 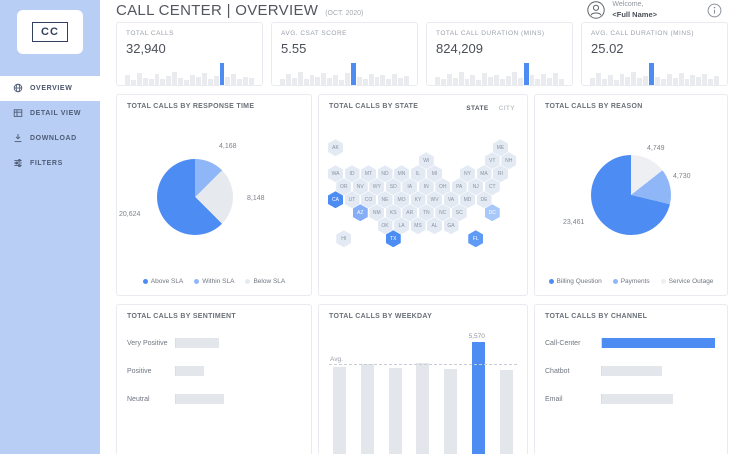 I want to click on state-hex-il: IL, so click(x=418, y=174).